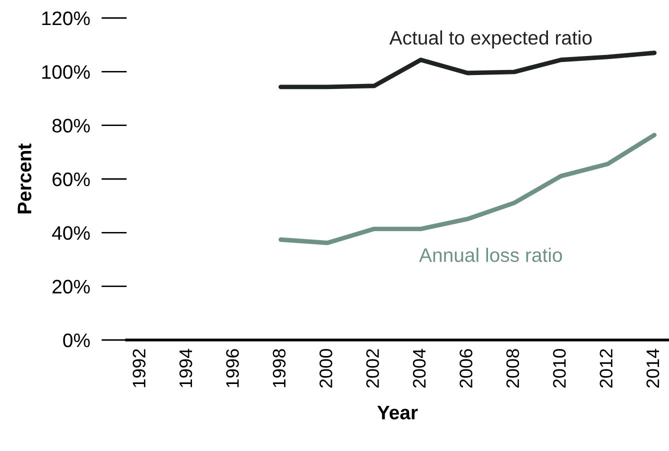 This screenshot has width=669, height=451. What do you see at coordinates (232, 368) in the screenshot?
I see `x-tick-label: 1996` at bounding box center [232, 368].